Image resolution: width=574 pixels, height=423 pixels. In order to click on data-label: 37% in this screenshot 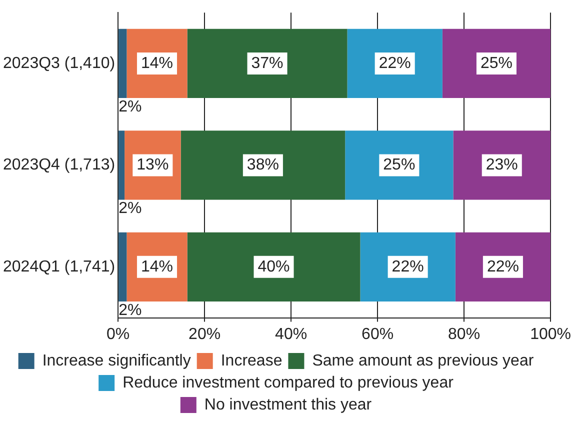, I will do `click(267, 63)`.